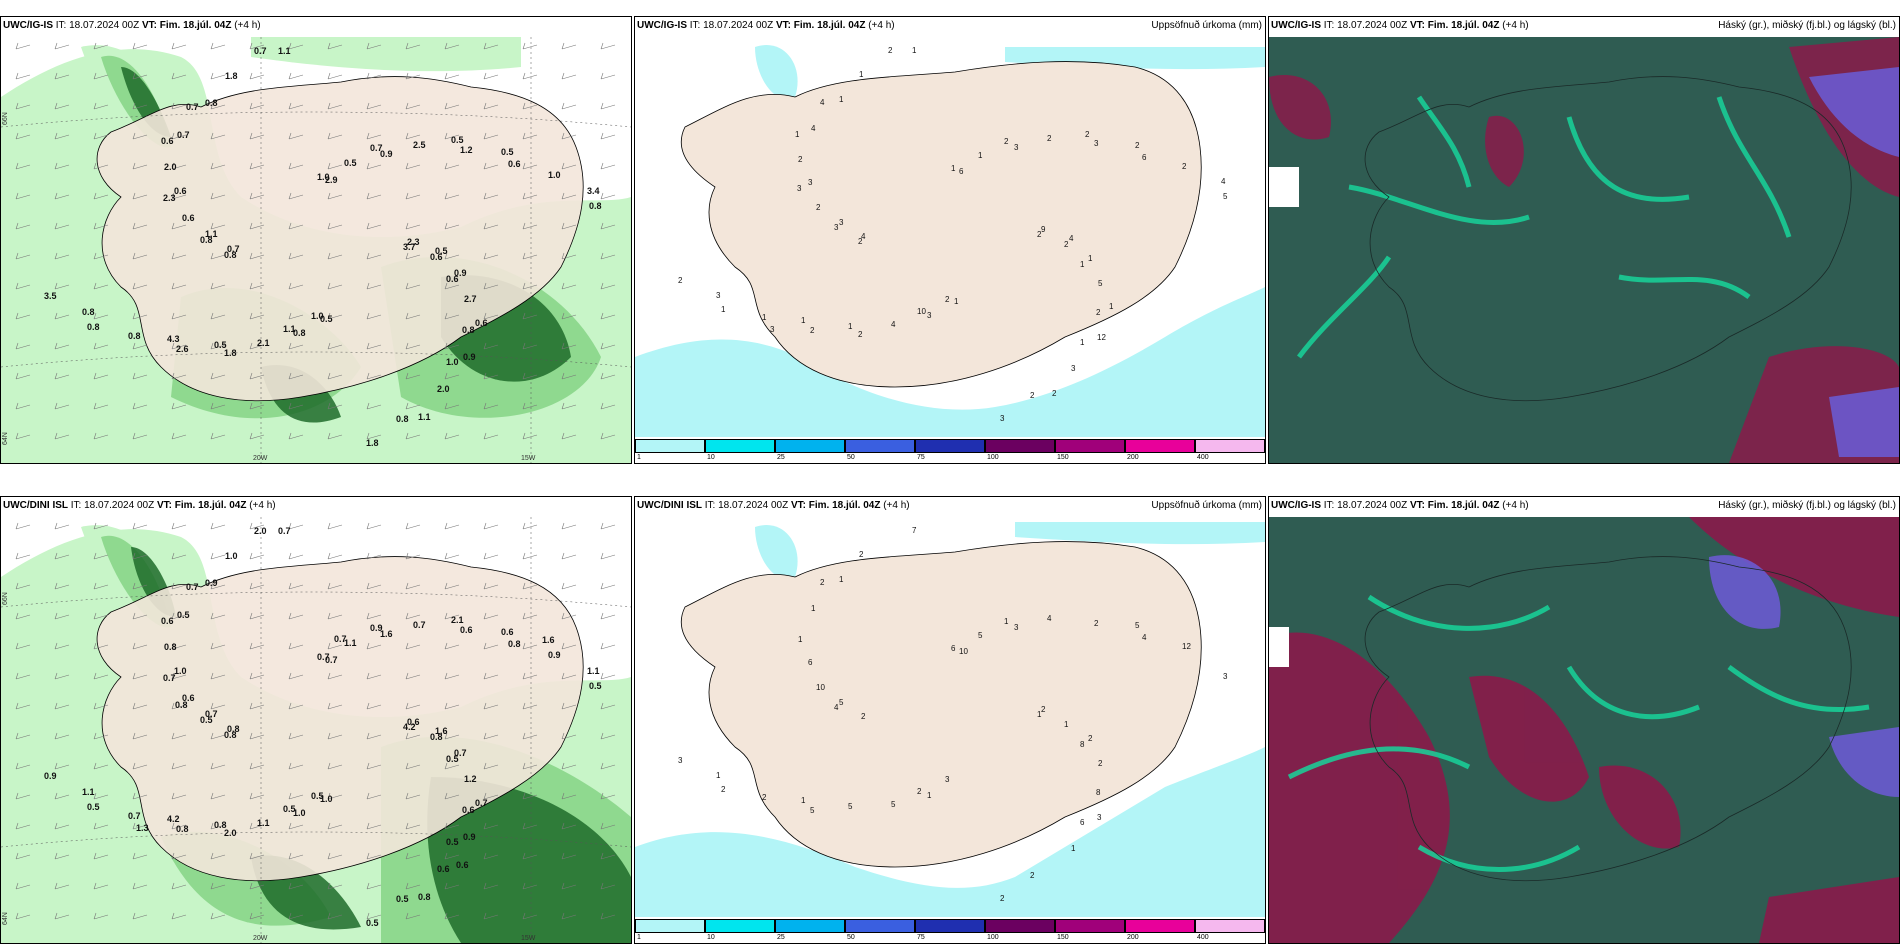  Describe the element at coordinates (443, 389) in the screenshot. I see `precip-value-label: 2.0` at that location.